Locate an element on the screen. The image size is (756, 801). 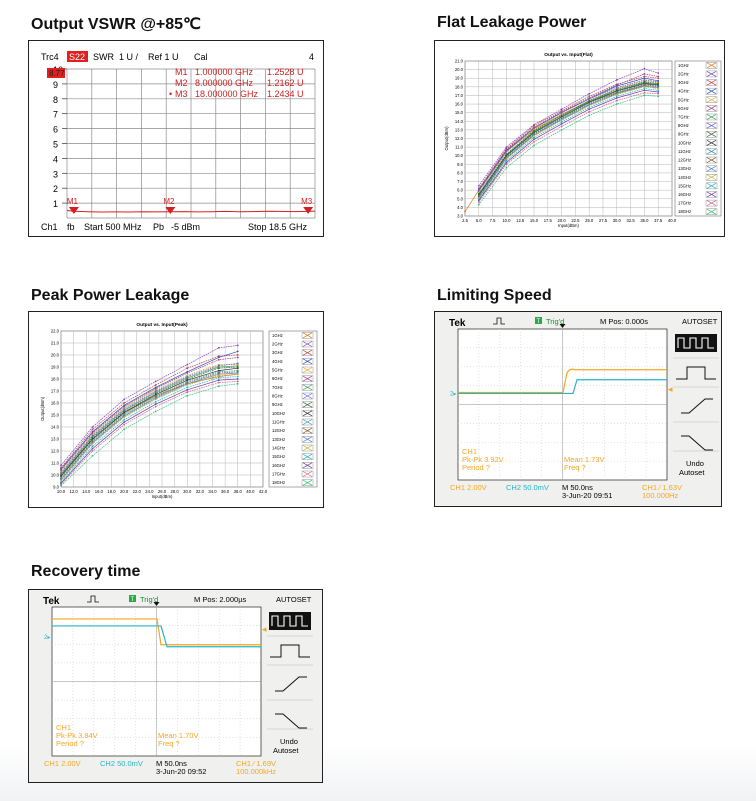
vswr-marker-triangle is located at coordinates (308, 210).